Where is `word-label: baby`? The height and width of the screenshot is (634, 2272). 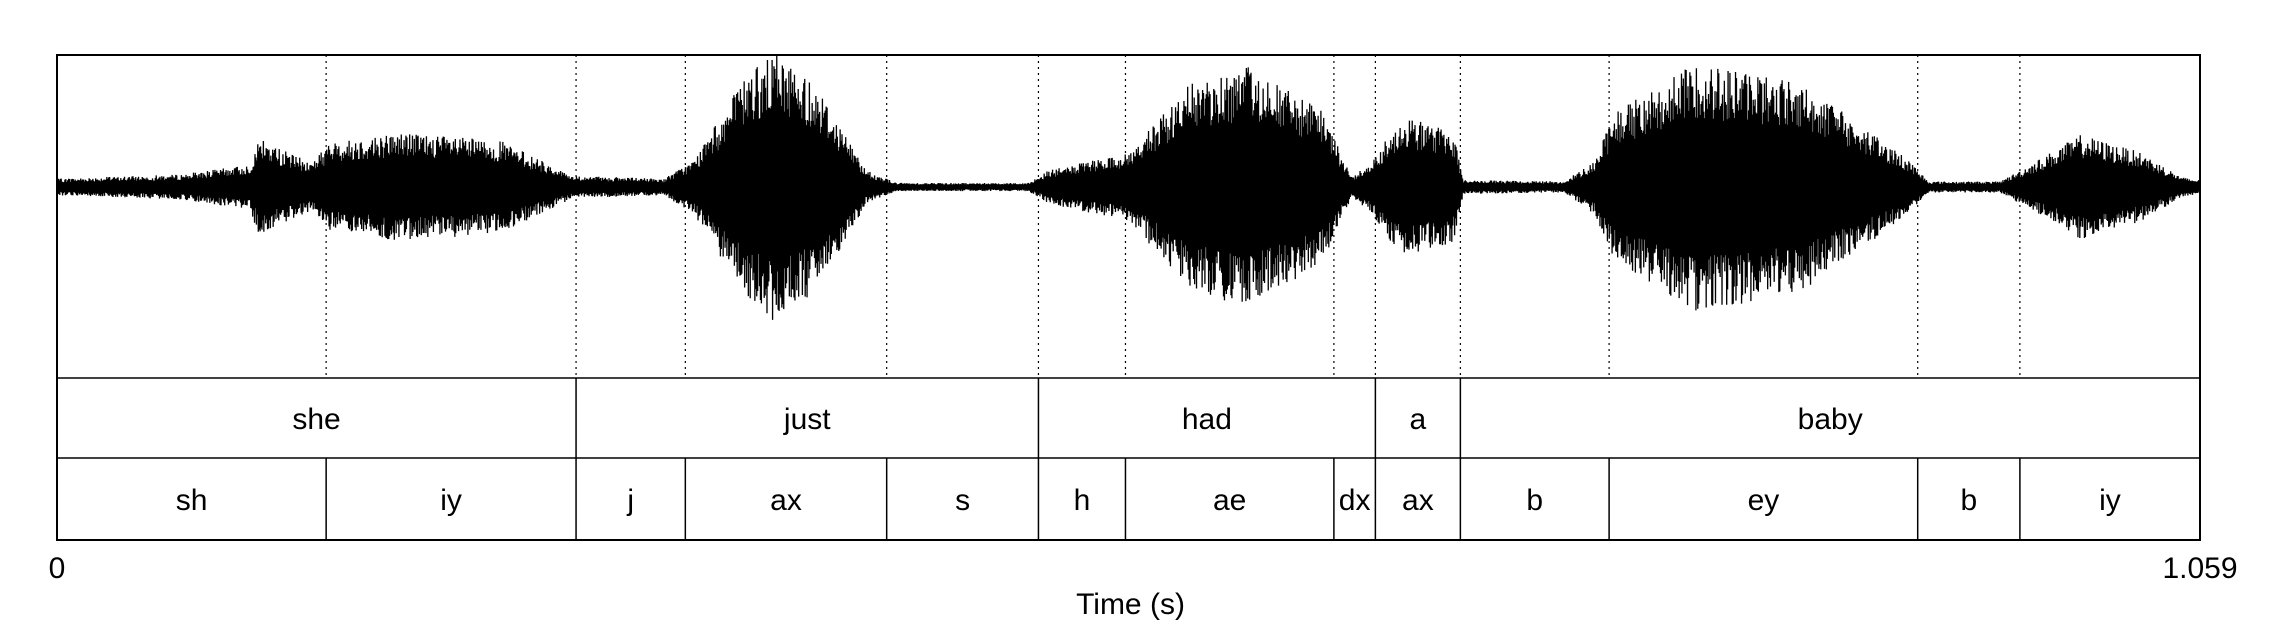 word-label: baby is located at coordinates (1830, 419).